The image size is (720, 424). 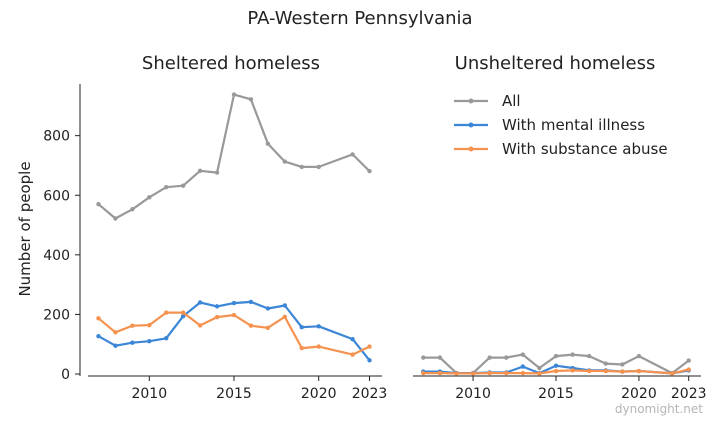 What do you see at coordinates (556, 394) in the screenshot?
I see `x-tick-label: 2015` at bounding box center [556, 394].